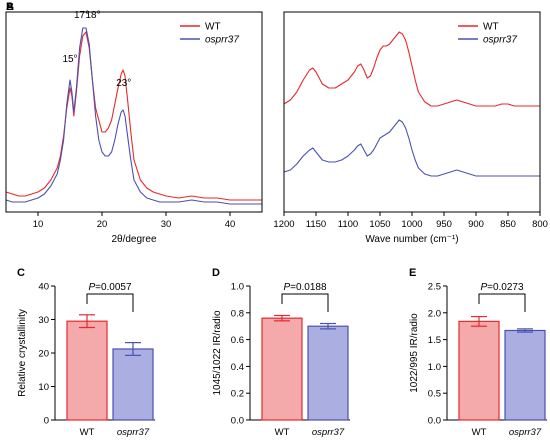 Image resolution: width=550 pixels, height=444 pixels. I want to click on x-tick-label: 40, so click(230, 224).